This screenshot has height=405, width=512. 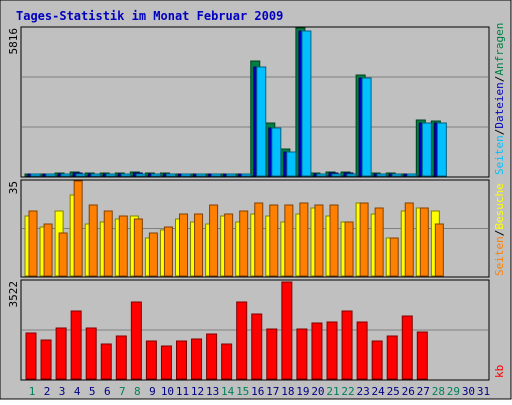 I want to click on day-label-27: 27, so click(x=423, y=391).